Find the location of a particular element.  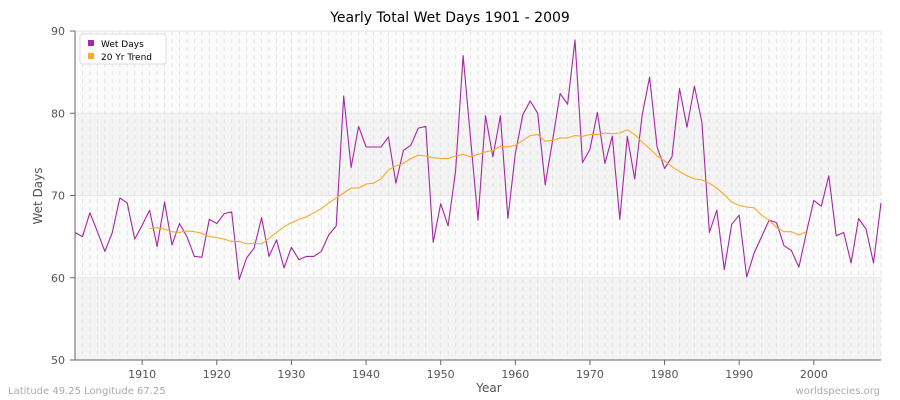

x-tick-label: 1970 is located at coordinates (590, 374).